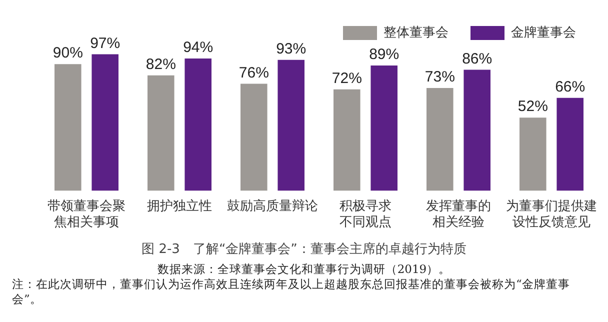 The width and height of the screenshot is (608, 322). What do you see at coordinates (272, 206) in the screenshot?
I see `x-tick-label: 鼓励高质量辩论` at bounding box center [272, 206].